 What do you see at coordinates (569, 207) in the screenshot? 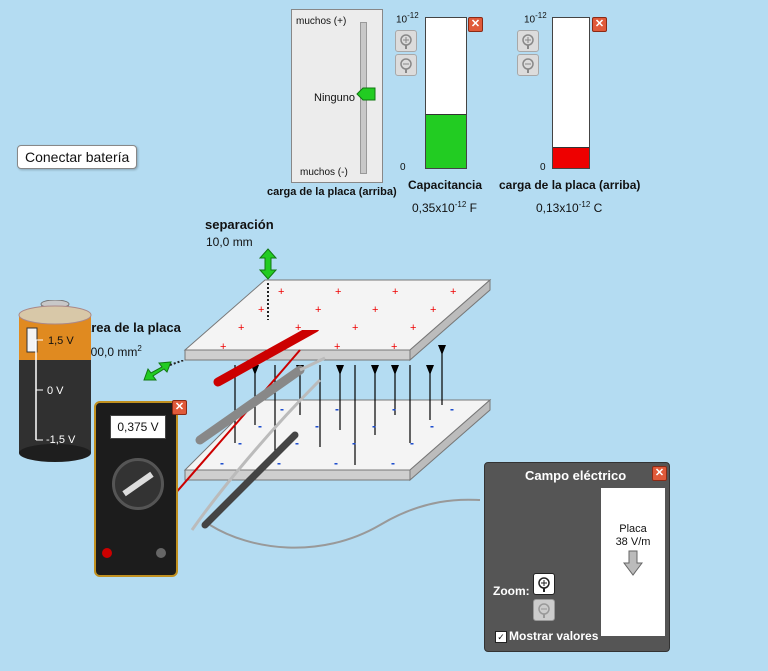
I see `charge-value: 0,13x10-12 C` at bounding box center [569, 207].